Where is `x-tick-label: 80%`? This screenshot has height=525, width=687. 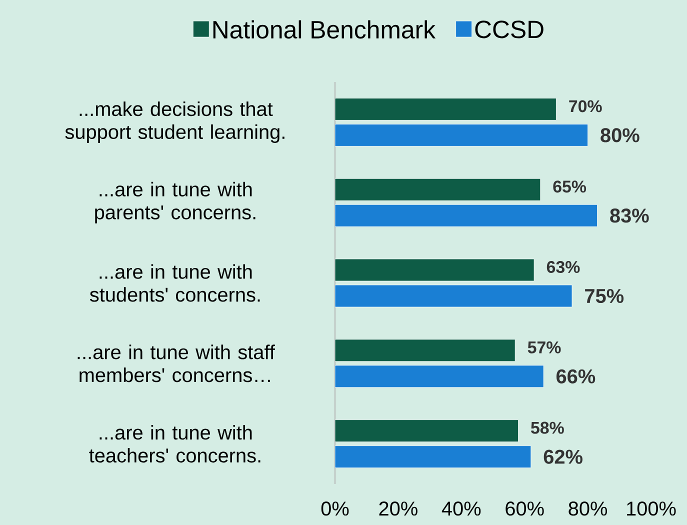
x-tick-label: 80% is located at coordinates (588, 509).